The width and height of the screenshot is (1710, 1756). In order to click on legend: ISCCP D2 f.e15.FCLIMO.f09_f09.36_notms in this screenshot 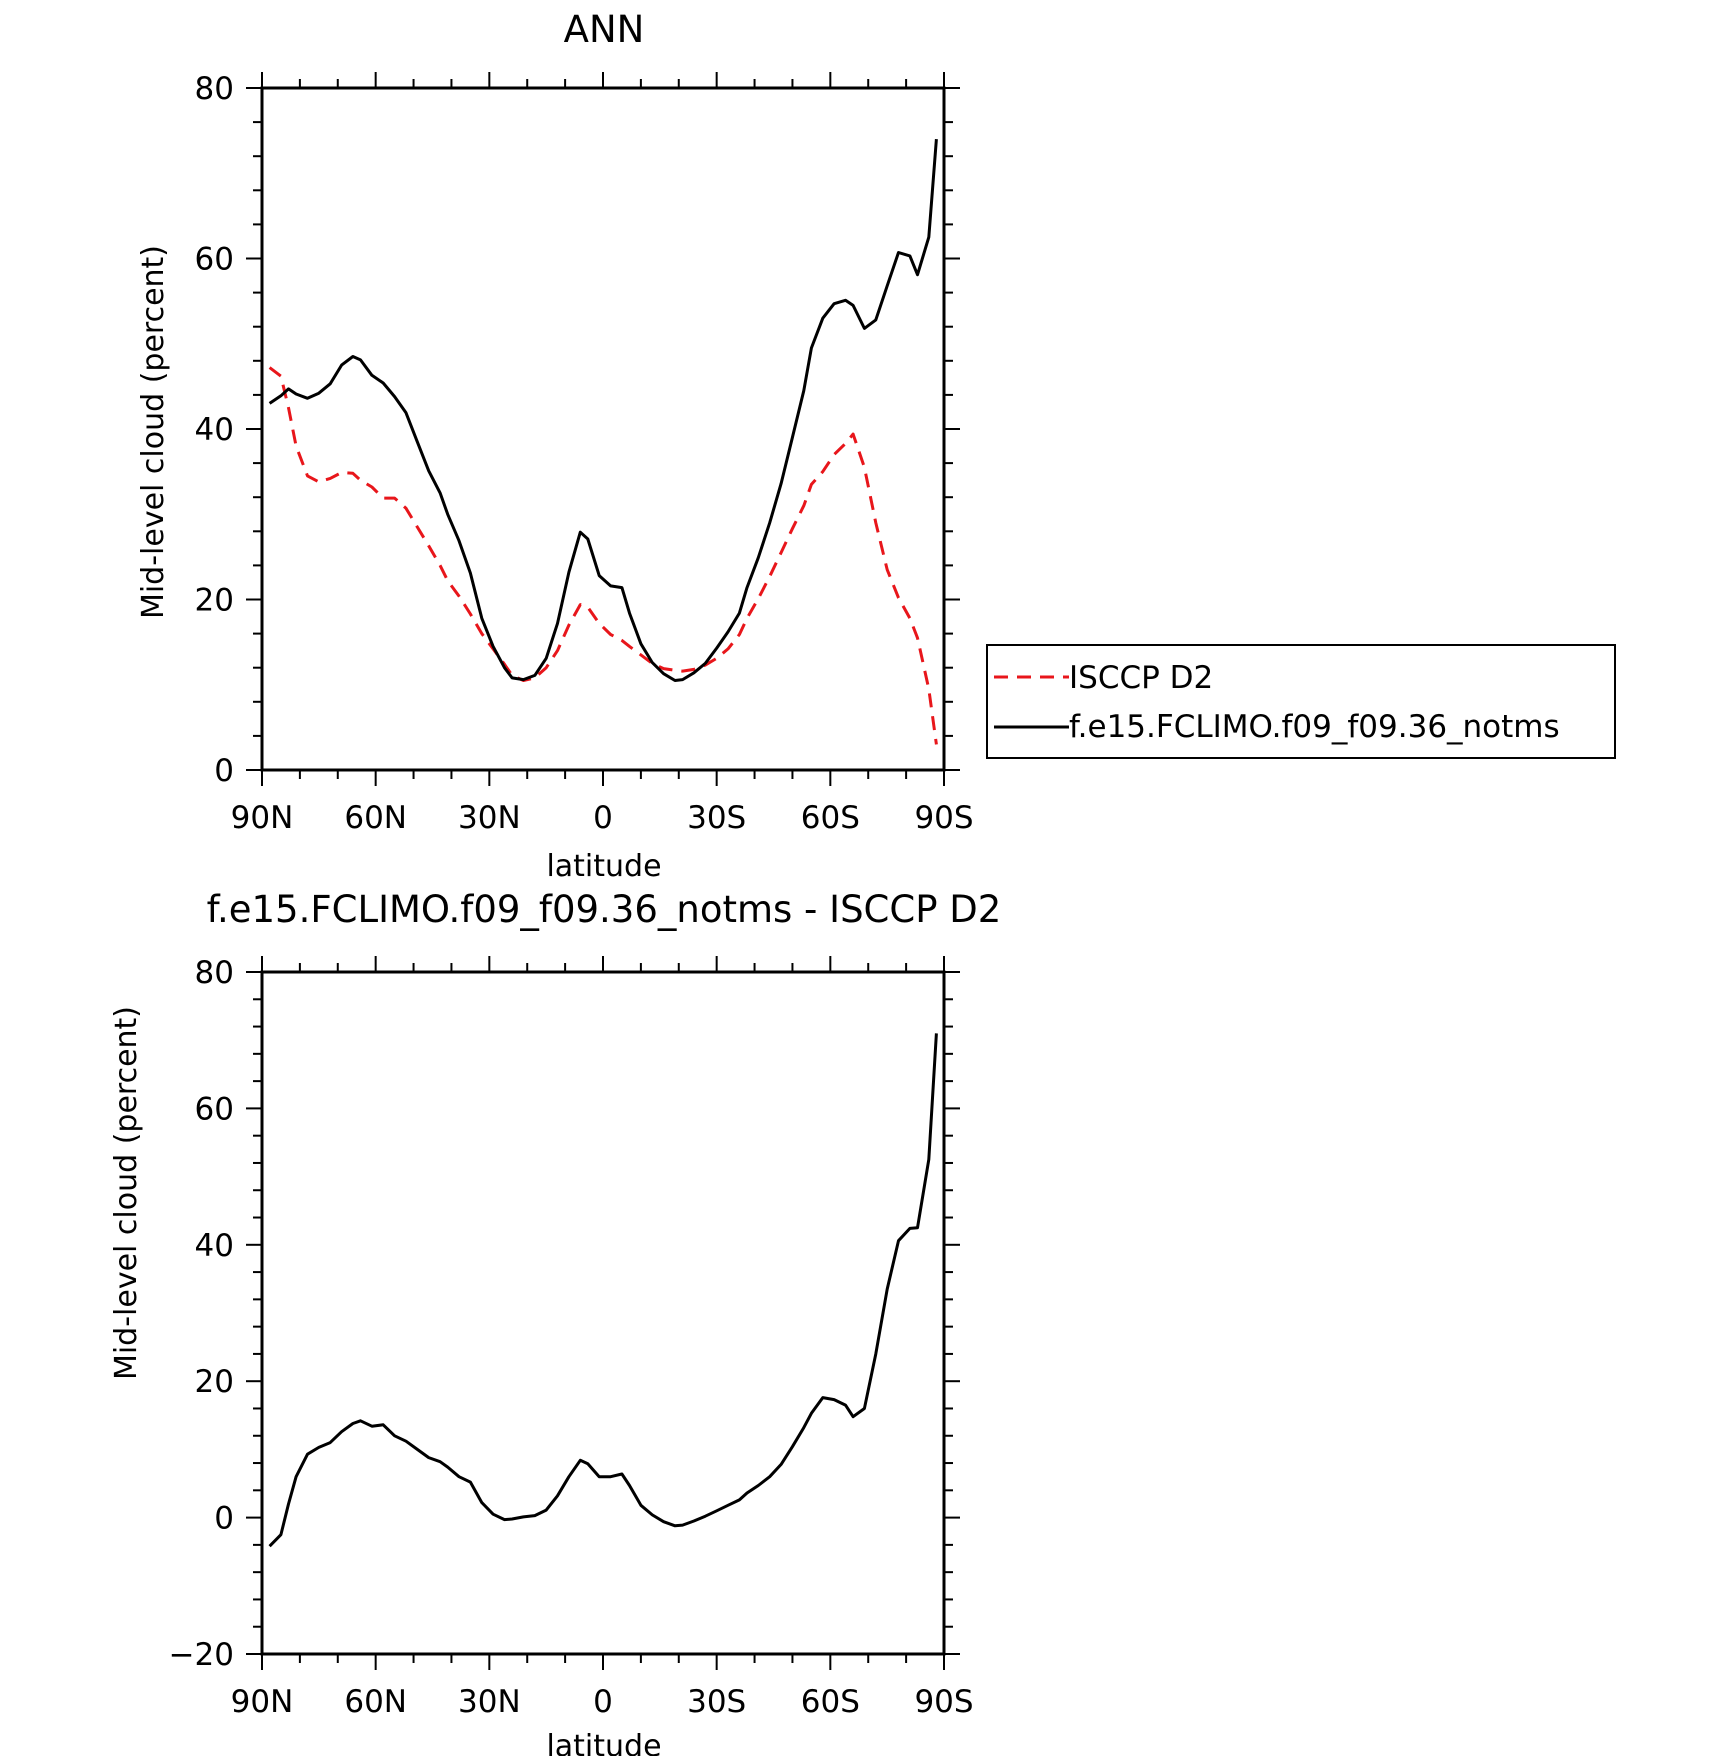, I will do `click(1301, 701)`.